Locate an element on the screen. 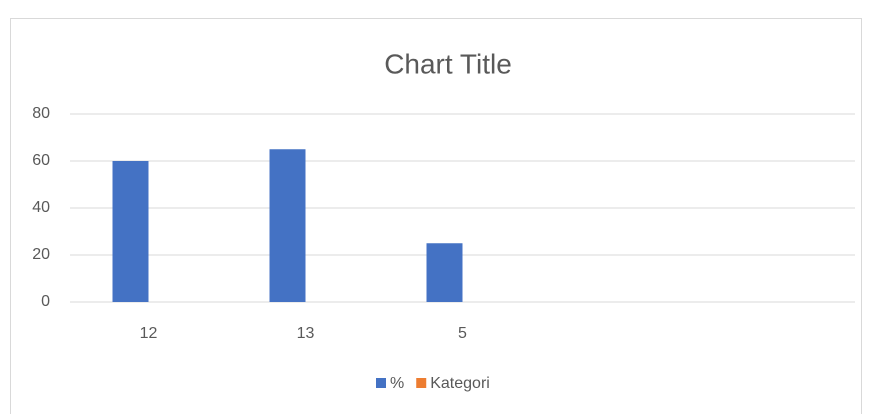  x-tick-label: 5 is located at coordinates (462, 333).